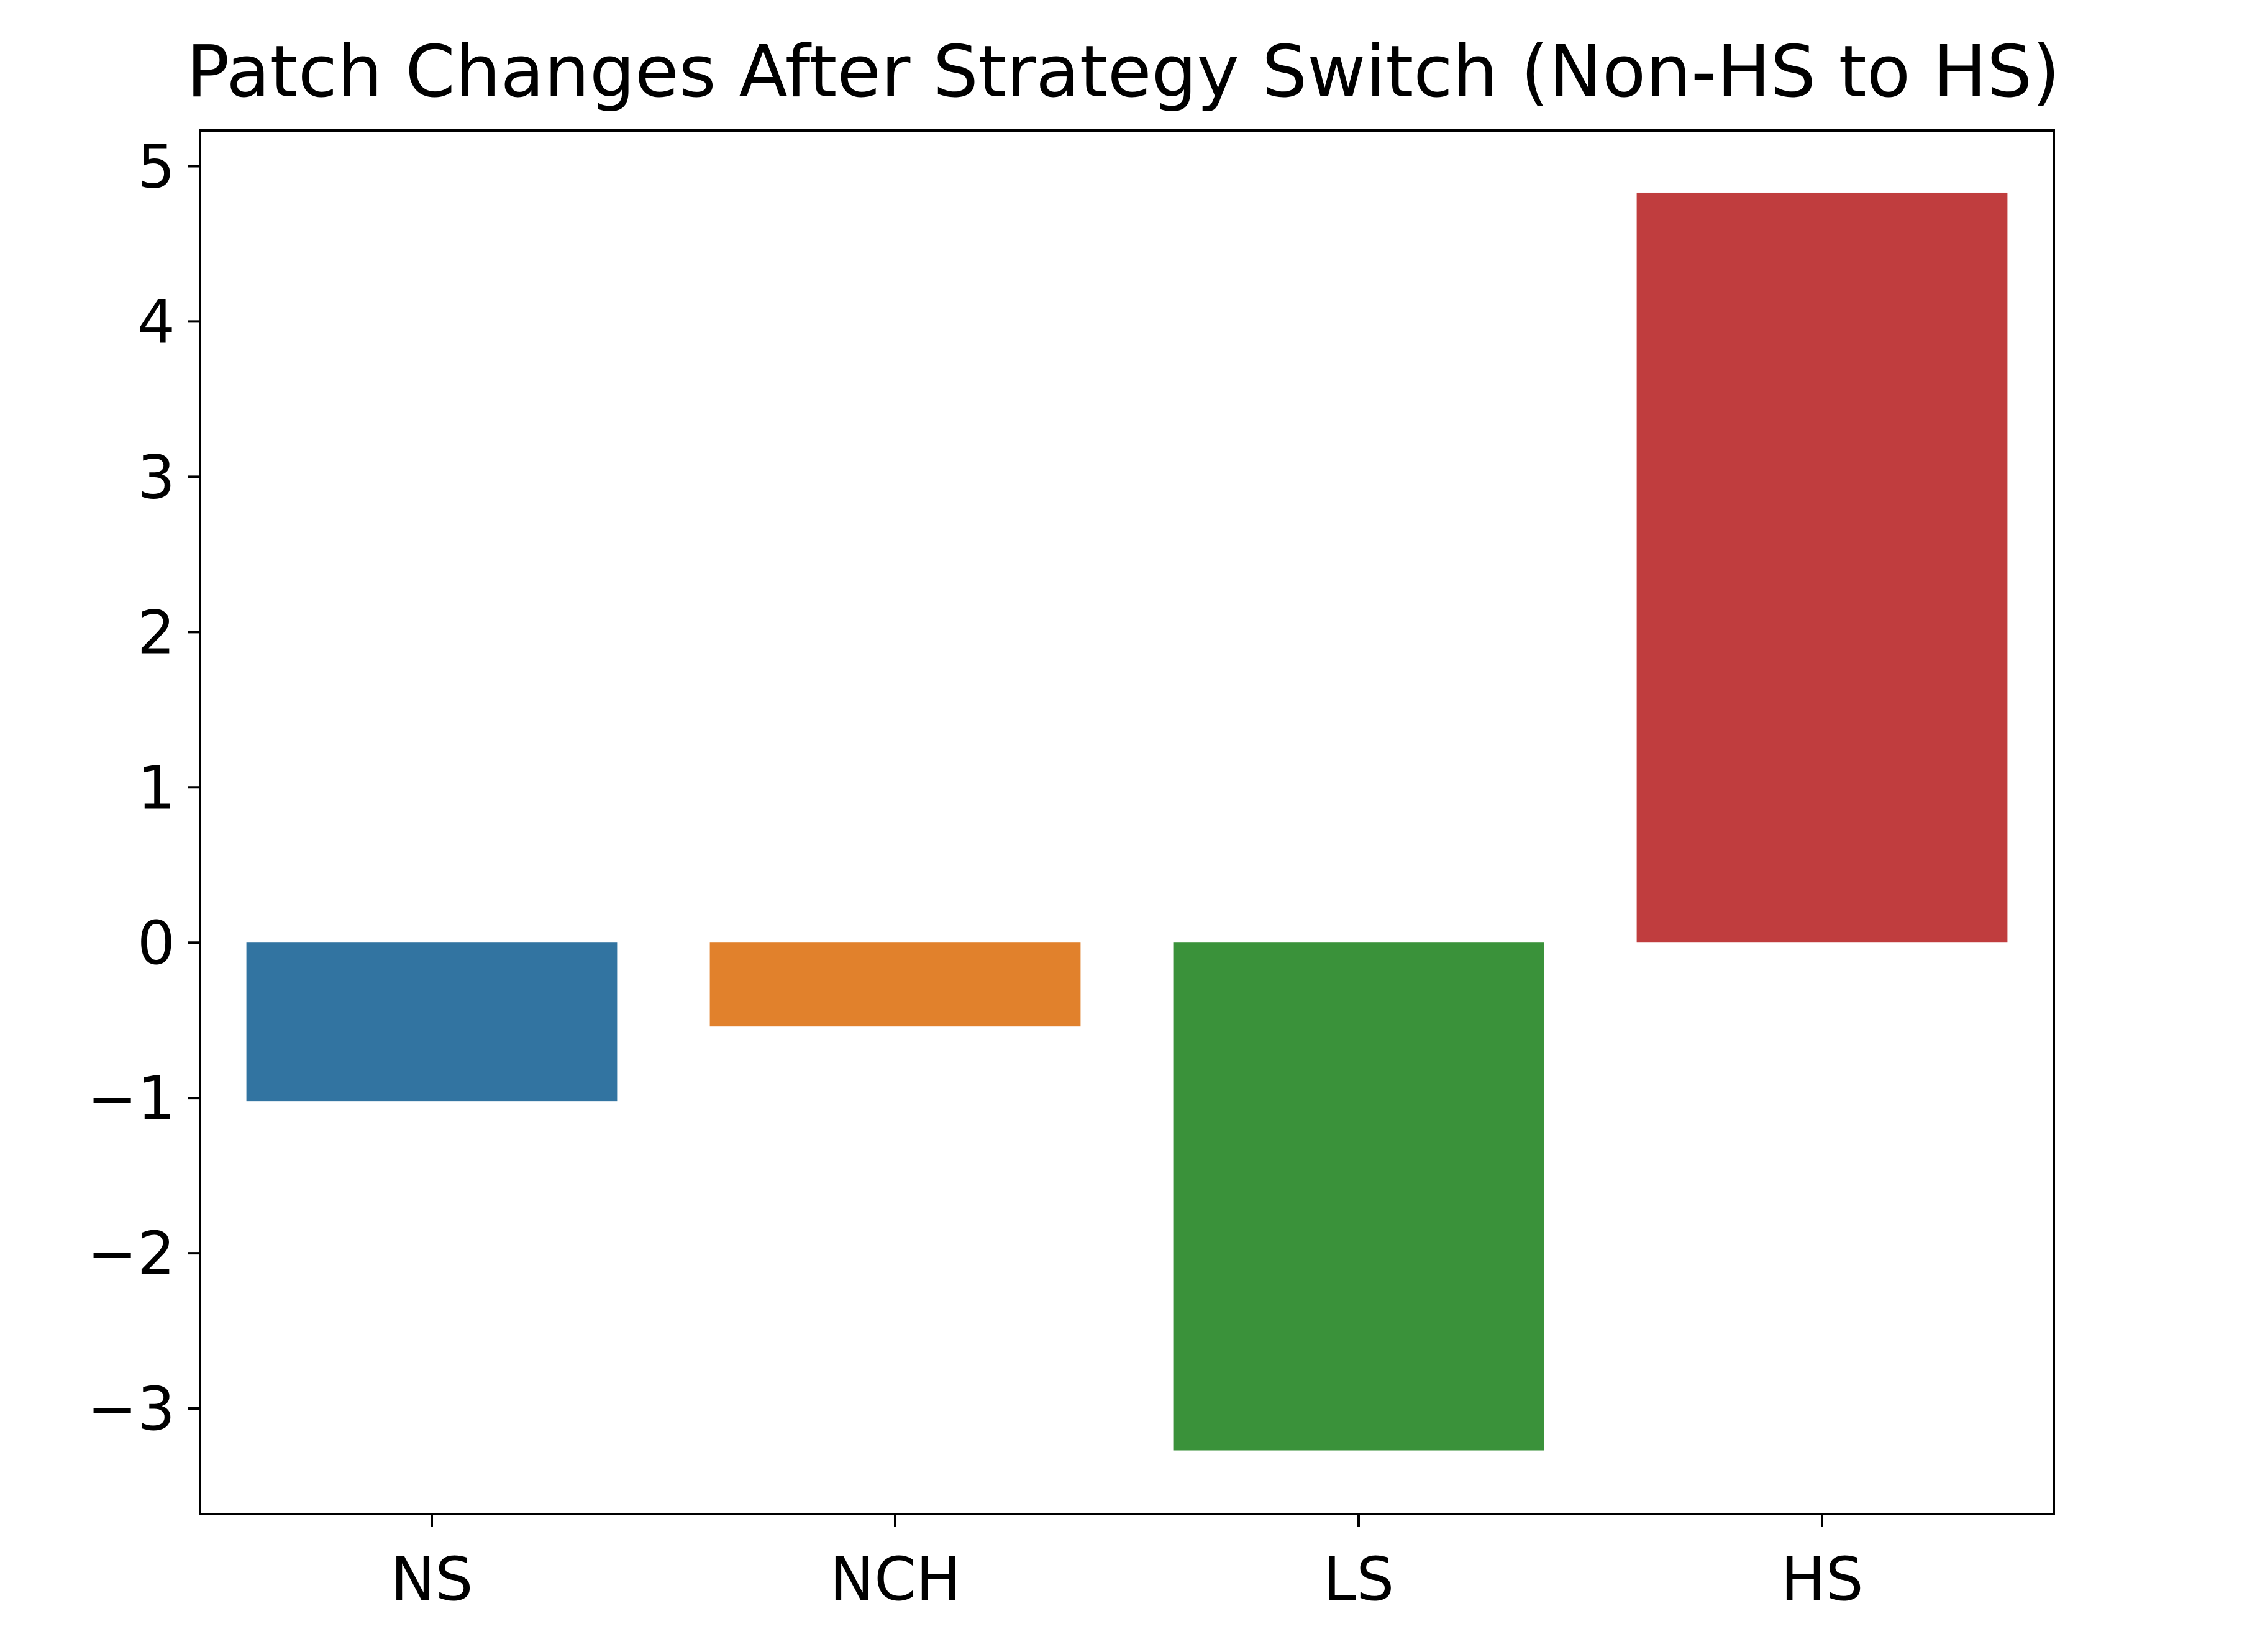 Image resolution: width=2247 pixels, height=1652 pixels. Describe the element at coordinates (1358, 1196) in the screenshot. I see `bar-ls` at that location.